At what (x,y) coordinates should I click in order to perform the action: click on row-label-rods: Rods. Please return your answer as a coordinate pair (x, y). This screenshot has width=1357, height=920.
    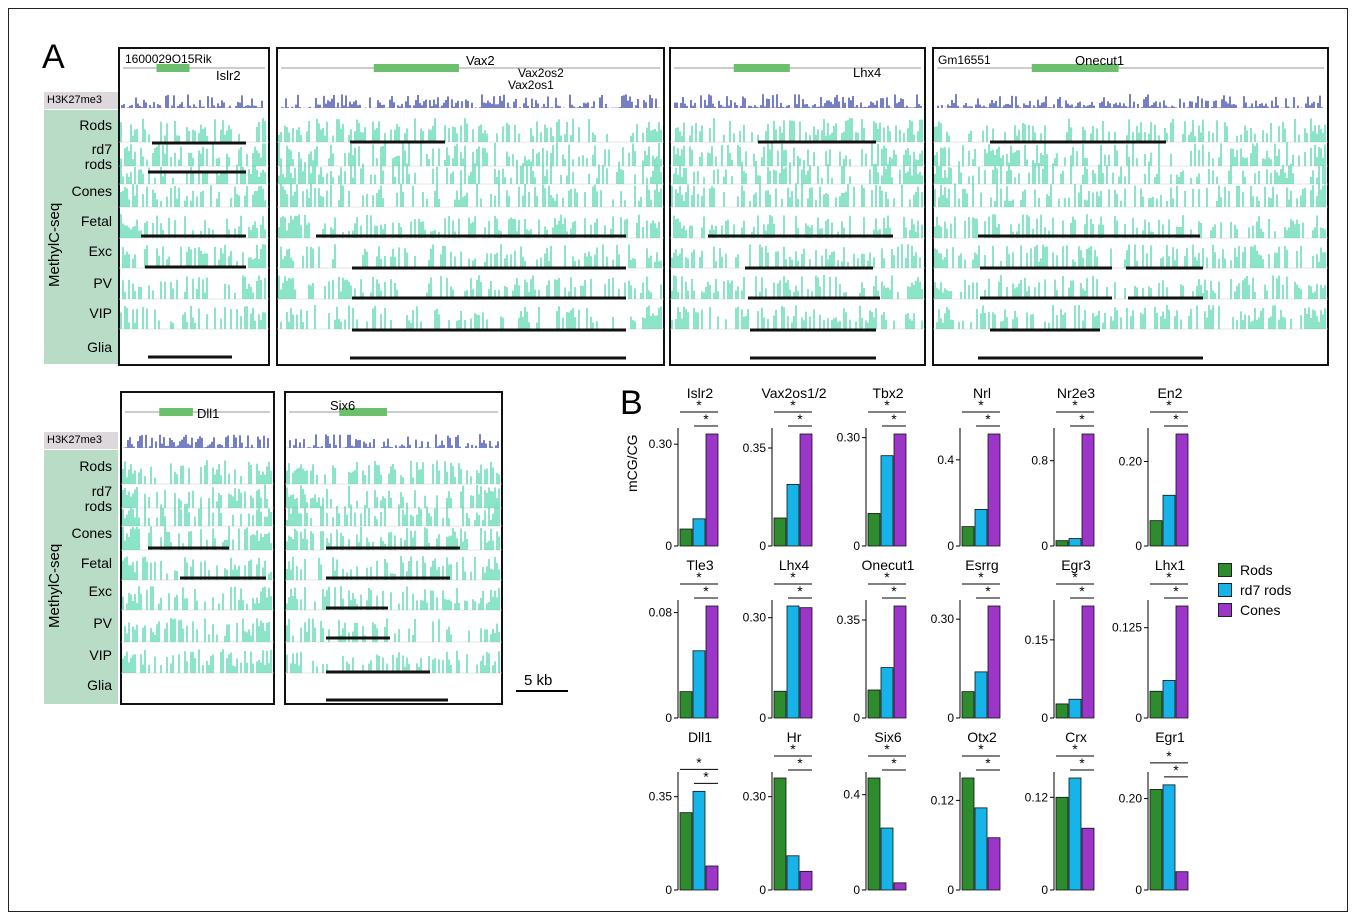
    Looking at the image, I should click on (95, 466).